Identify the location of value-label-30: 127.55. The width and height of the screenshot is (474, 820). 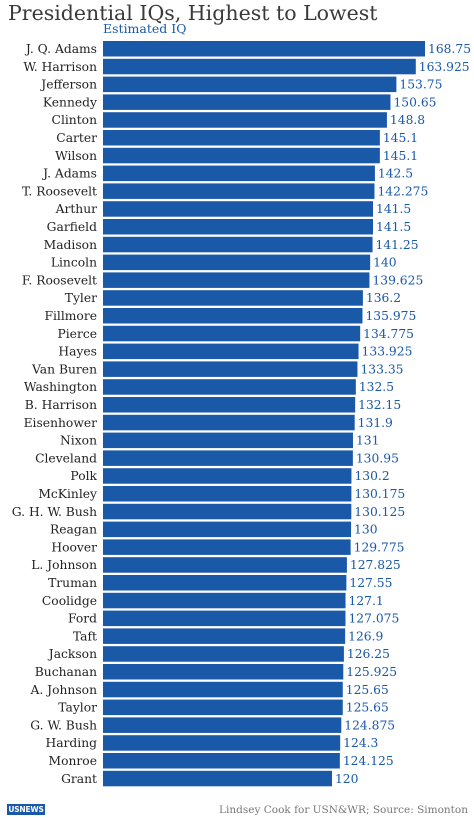
(370, 583).